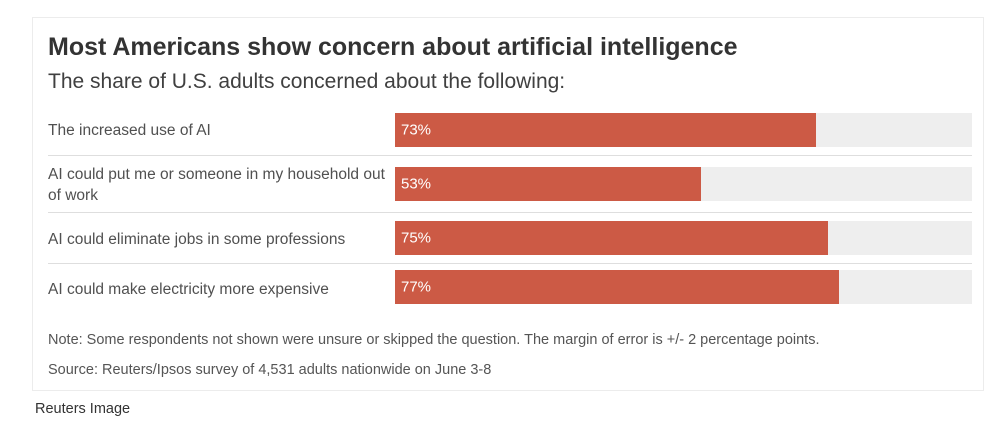 Image resolution: width=1000 pixels, height=434 pixels. I want to click on bar-value-label: 53%, so click(416, 184).